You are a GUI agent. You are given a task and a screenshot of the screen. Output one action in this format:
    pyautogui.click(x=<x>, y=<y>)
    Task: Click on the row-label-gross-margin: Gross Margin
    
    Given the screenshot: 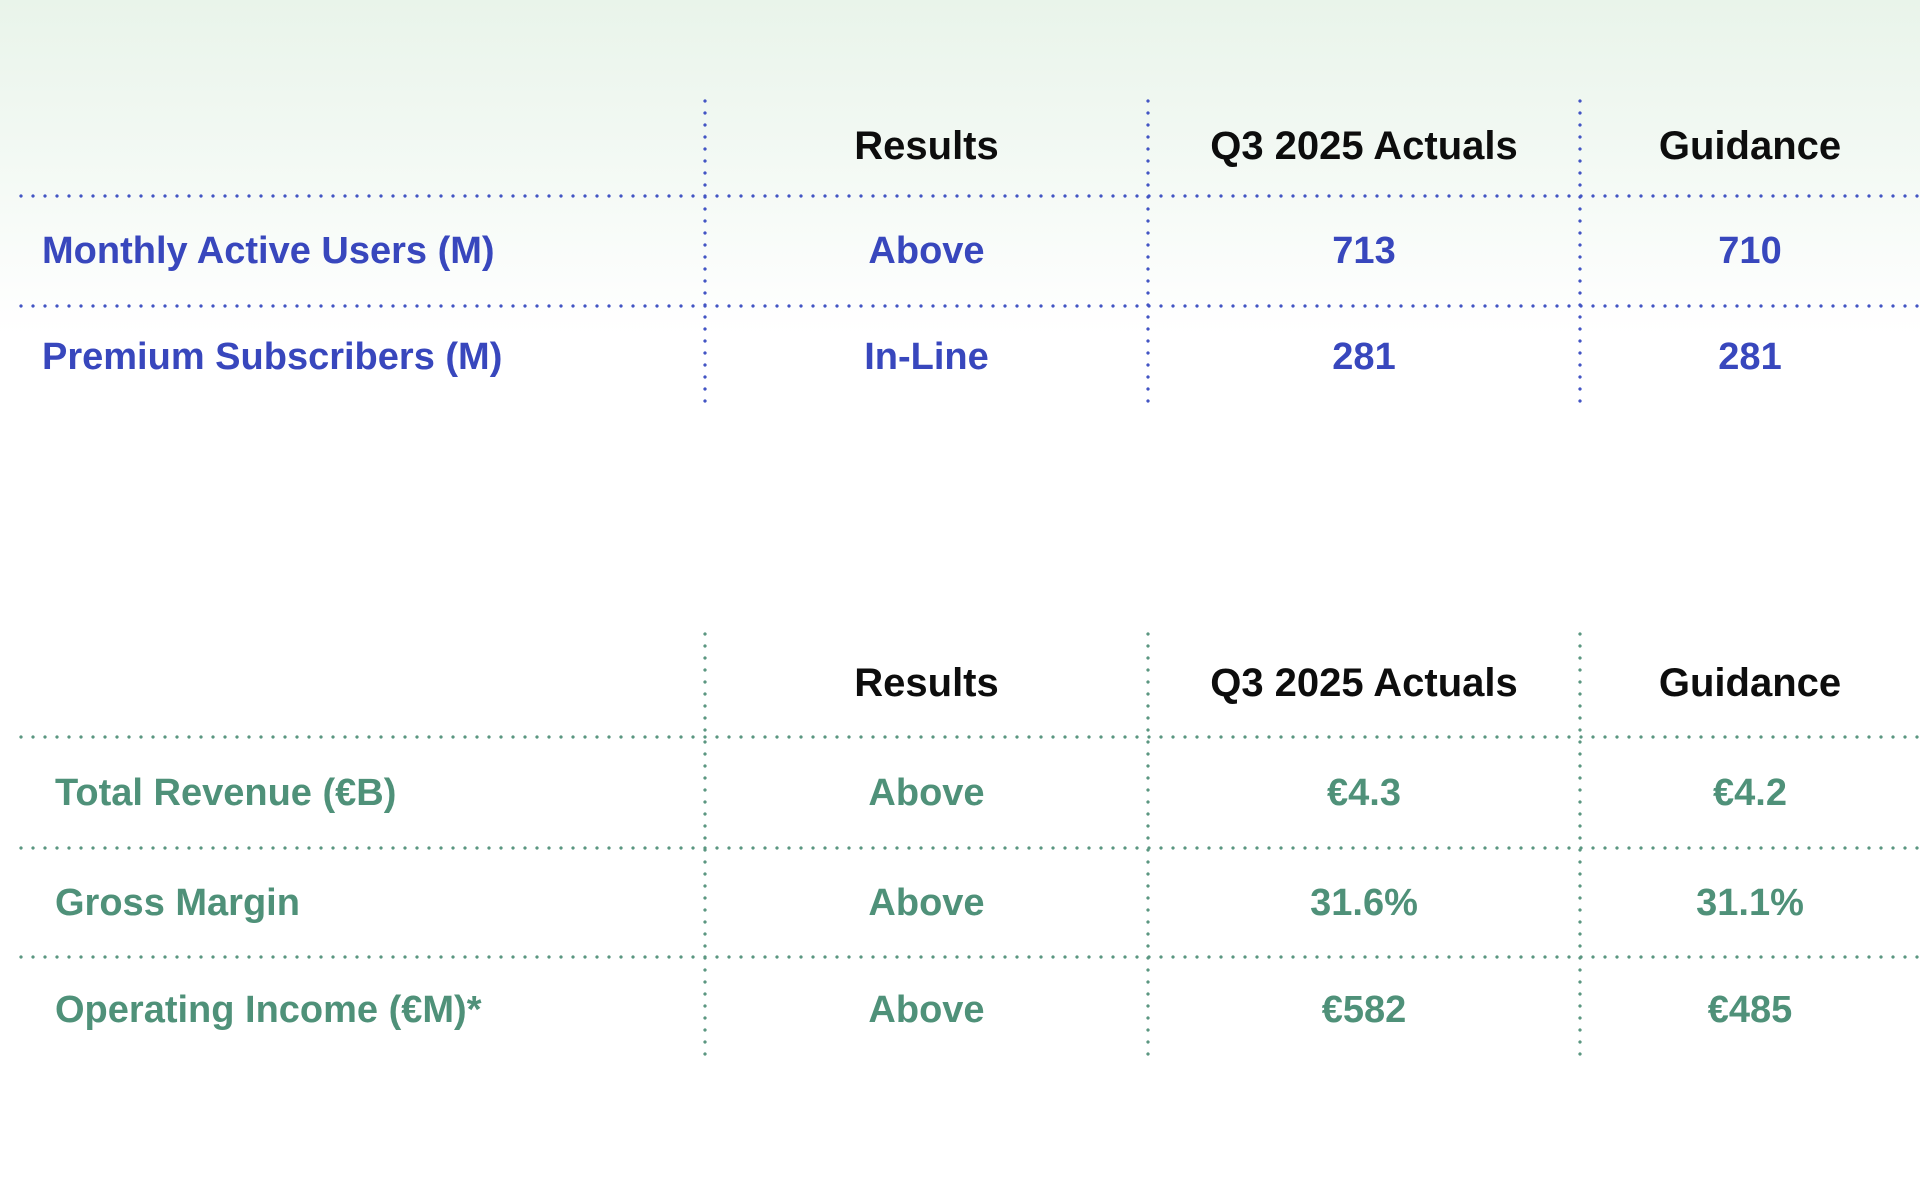 What is the action you would take?
    pyautogui.click(x=177, y=902)
    